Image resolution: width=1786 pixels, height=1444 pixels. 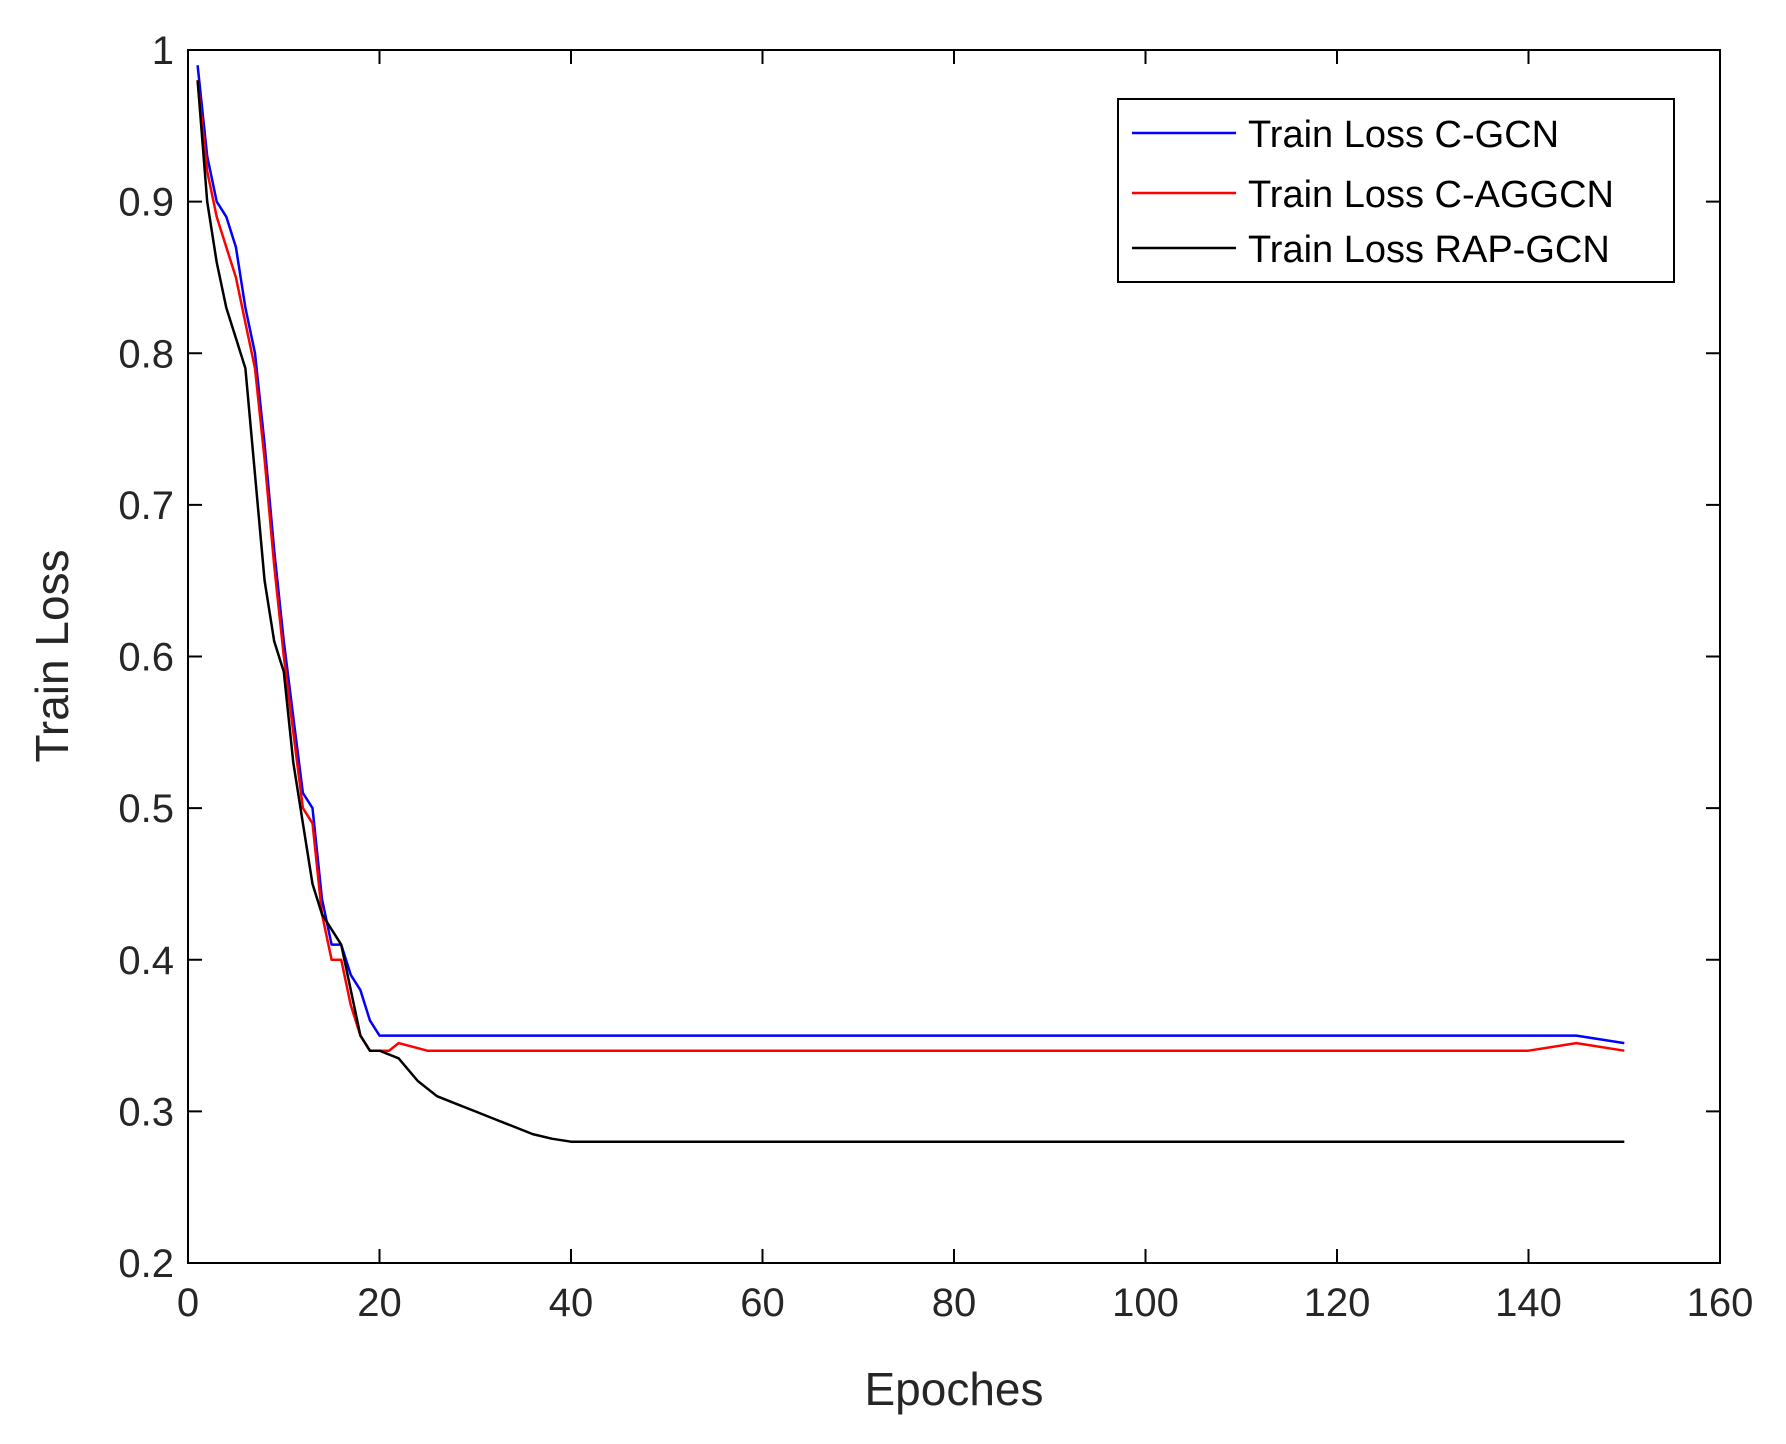 What do you see at coordinates (1337, 1303) in the screenshot?
I see `x-tick-label: 120` at bounding box center [1337, 1303].